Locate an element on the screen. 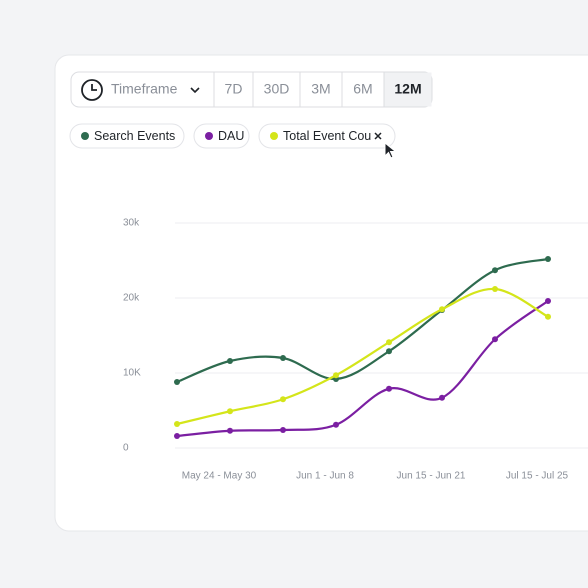  legend-label: Total Event Cou is located at coordinates (327, 136).